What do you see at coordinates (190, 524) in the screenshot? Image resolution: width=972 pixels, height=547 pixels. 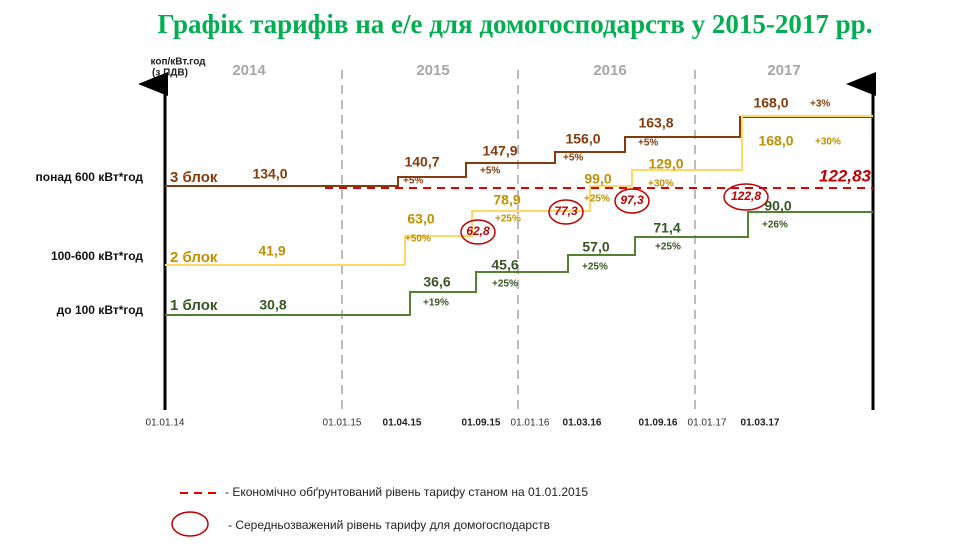 I see `legend-circle` at bounding box center [190, 524].